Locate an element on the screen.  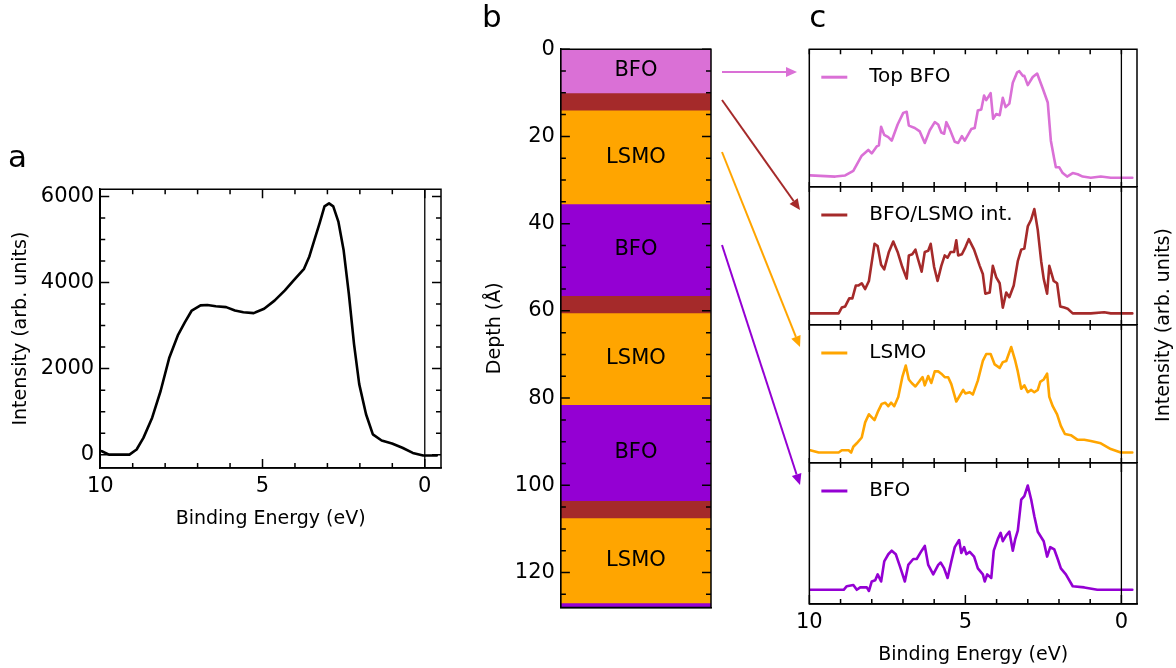
legend-label: BFO/LSMO int. is located at coordinates (941, 213).